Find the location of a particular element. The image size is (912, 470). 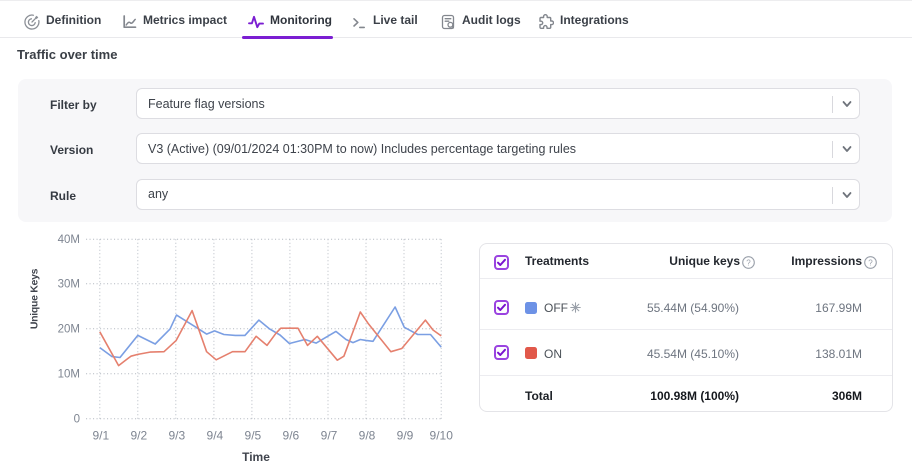

svg-text: 10M is located at coordinates (69, 375).